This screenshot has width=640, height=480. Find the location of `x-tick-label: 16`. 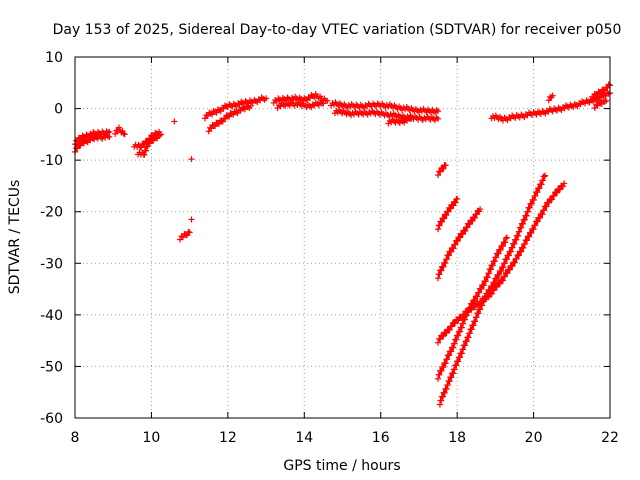

x-tick-label: 16 is located at coordinates (381, 438).